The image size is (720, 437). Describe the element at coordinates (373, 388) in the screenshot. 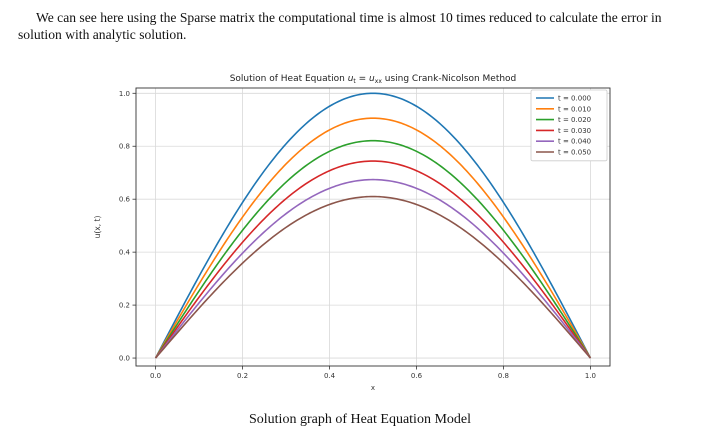

I see `x-axis-label: x` at that location.